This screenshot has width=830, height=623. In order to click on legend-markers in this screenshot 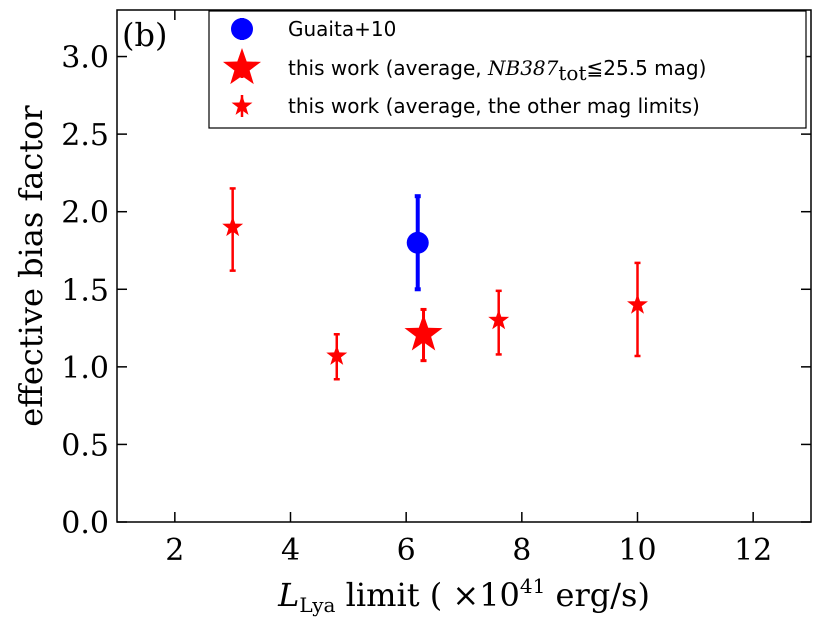, I will do `click(242, 67)`.